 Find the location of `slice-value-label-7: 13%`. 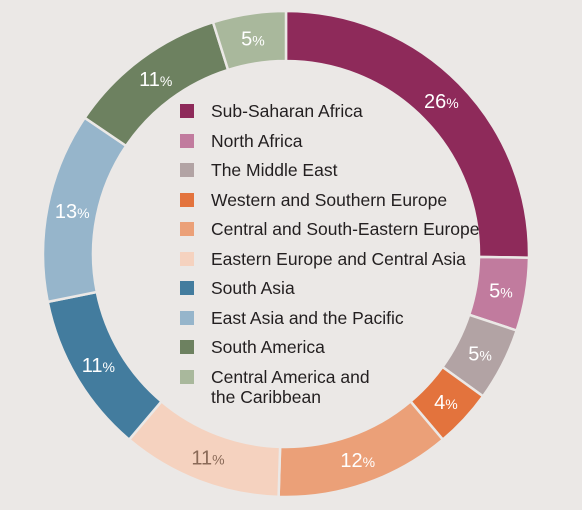

slice-value-label-7: 13% is located at coordinates (72, 212).